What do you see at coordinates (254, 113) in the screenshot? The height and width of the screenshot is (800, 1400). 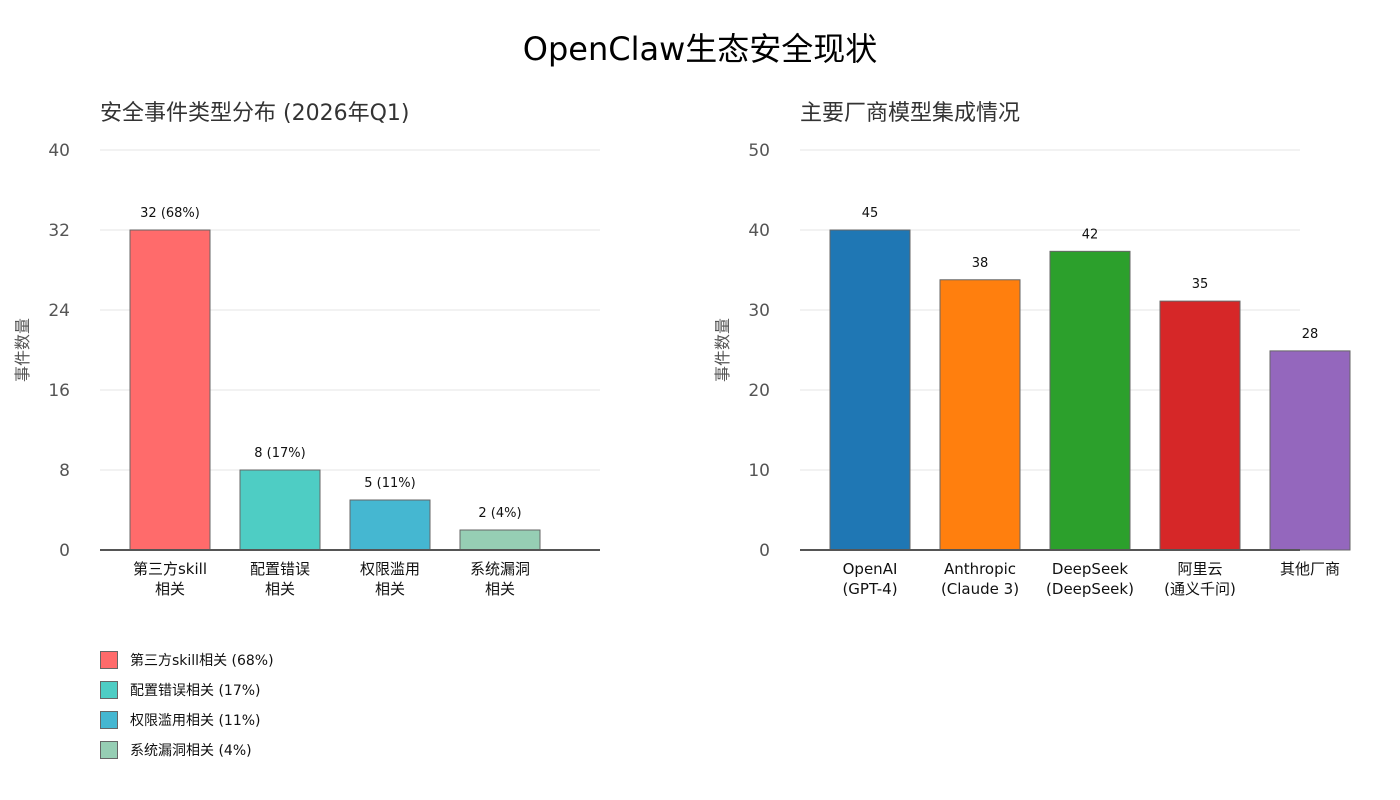 I see `chart-title: 安全事件类型分布 (2026年Q1)` at bounding box center [254, 113].